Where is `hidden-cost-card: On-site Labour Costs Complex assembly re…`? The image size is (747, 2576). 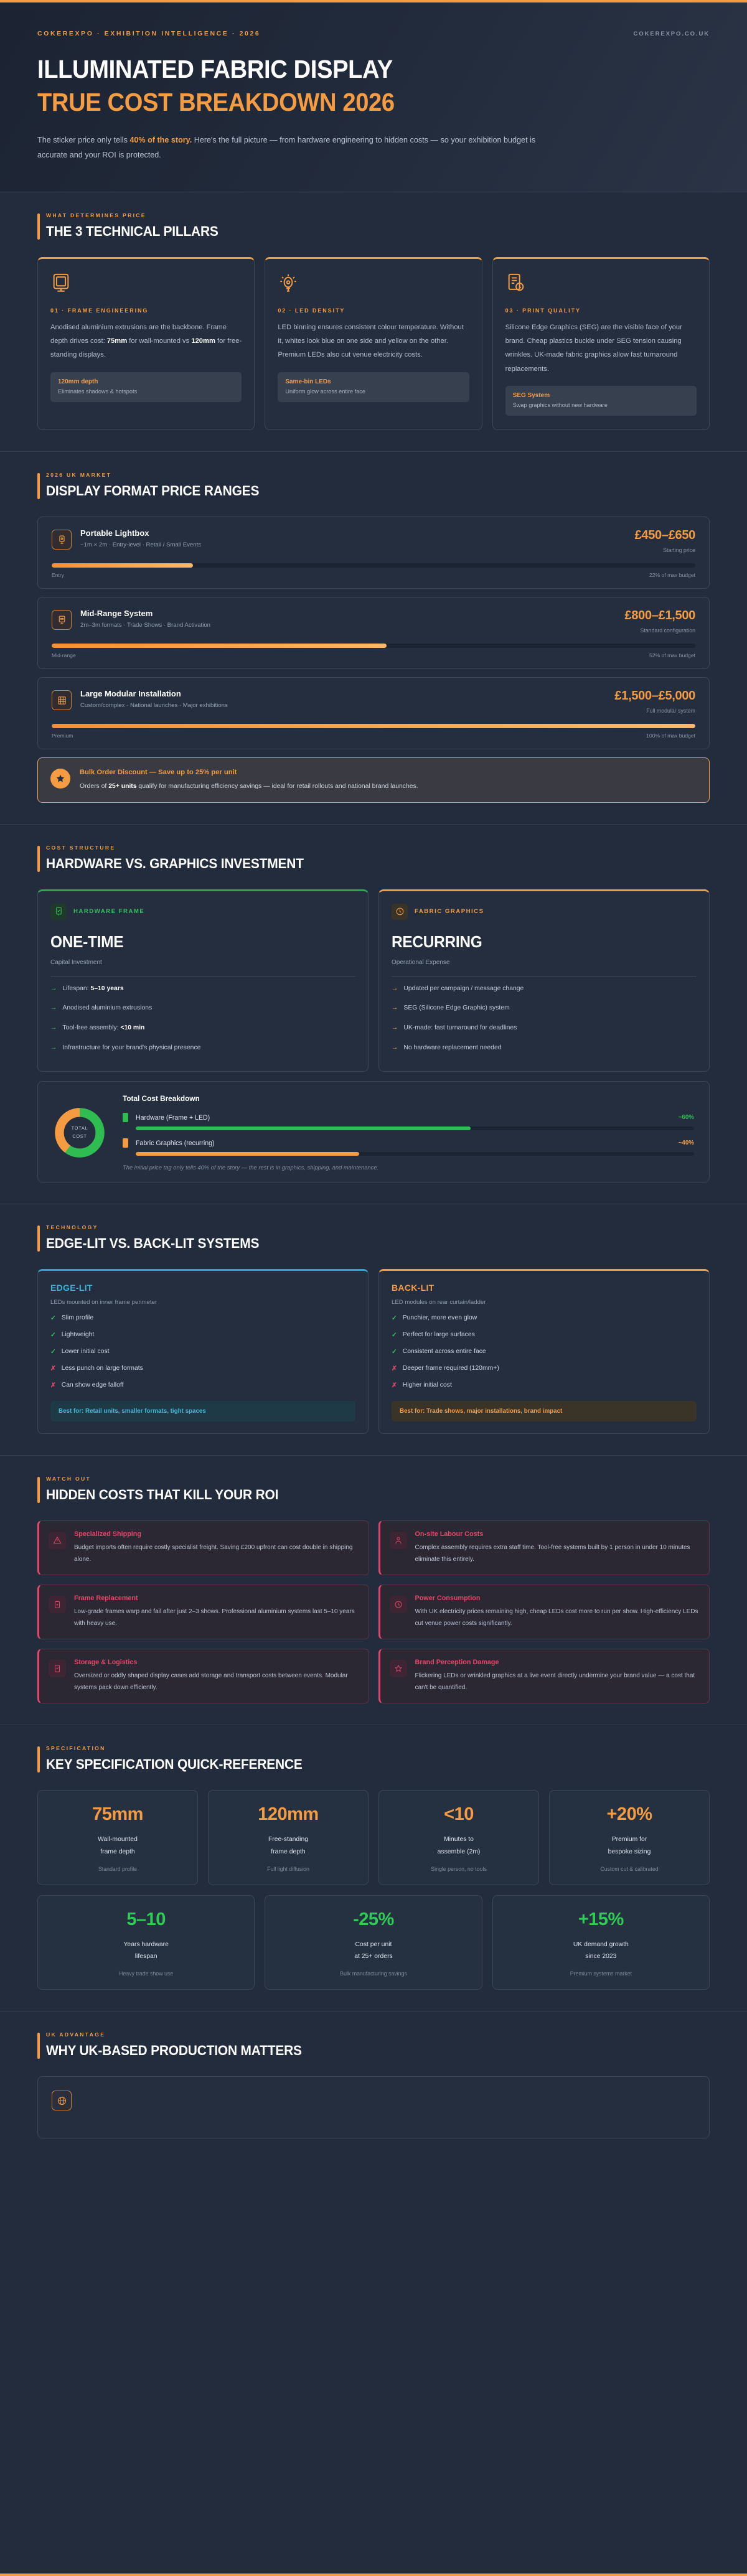
hidden-cost-card: On-site Labour Costs Complex assembly re… is located at coordinates (544, 1548).